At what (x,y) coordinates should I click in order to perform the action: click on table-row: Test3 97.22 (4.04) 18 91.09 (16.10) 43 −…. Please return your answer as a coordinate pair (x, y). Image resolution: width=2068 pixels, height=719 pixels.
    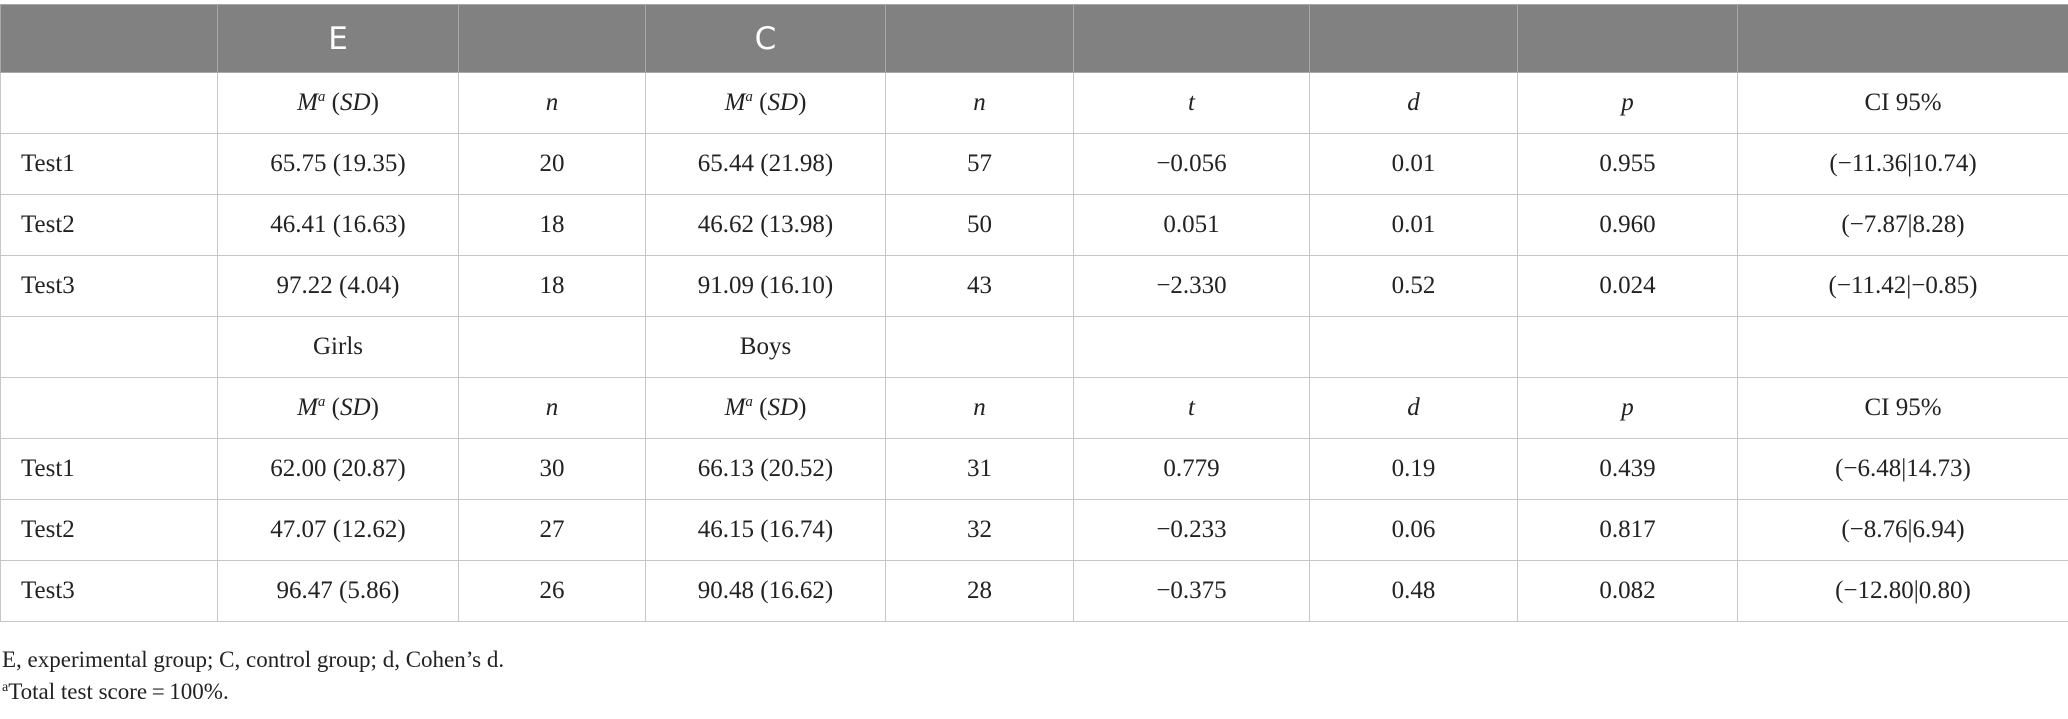
    Looking at the image, I should click on (1034, 286).